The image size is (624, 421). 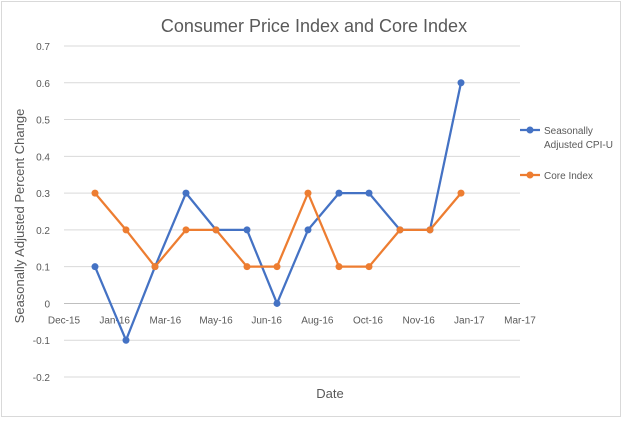 I want to click on legend-label: Seasonally, so click(x=568, y=131).